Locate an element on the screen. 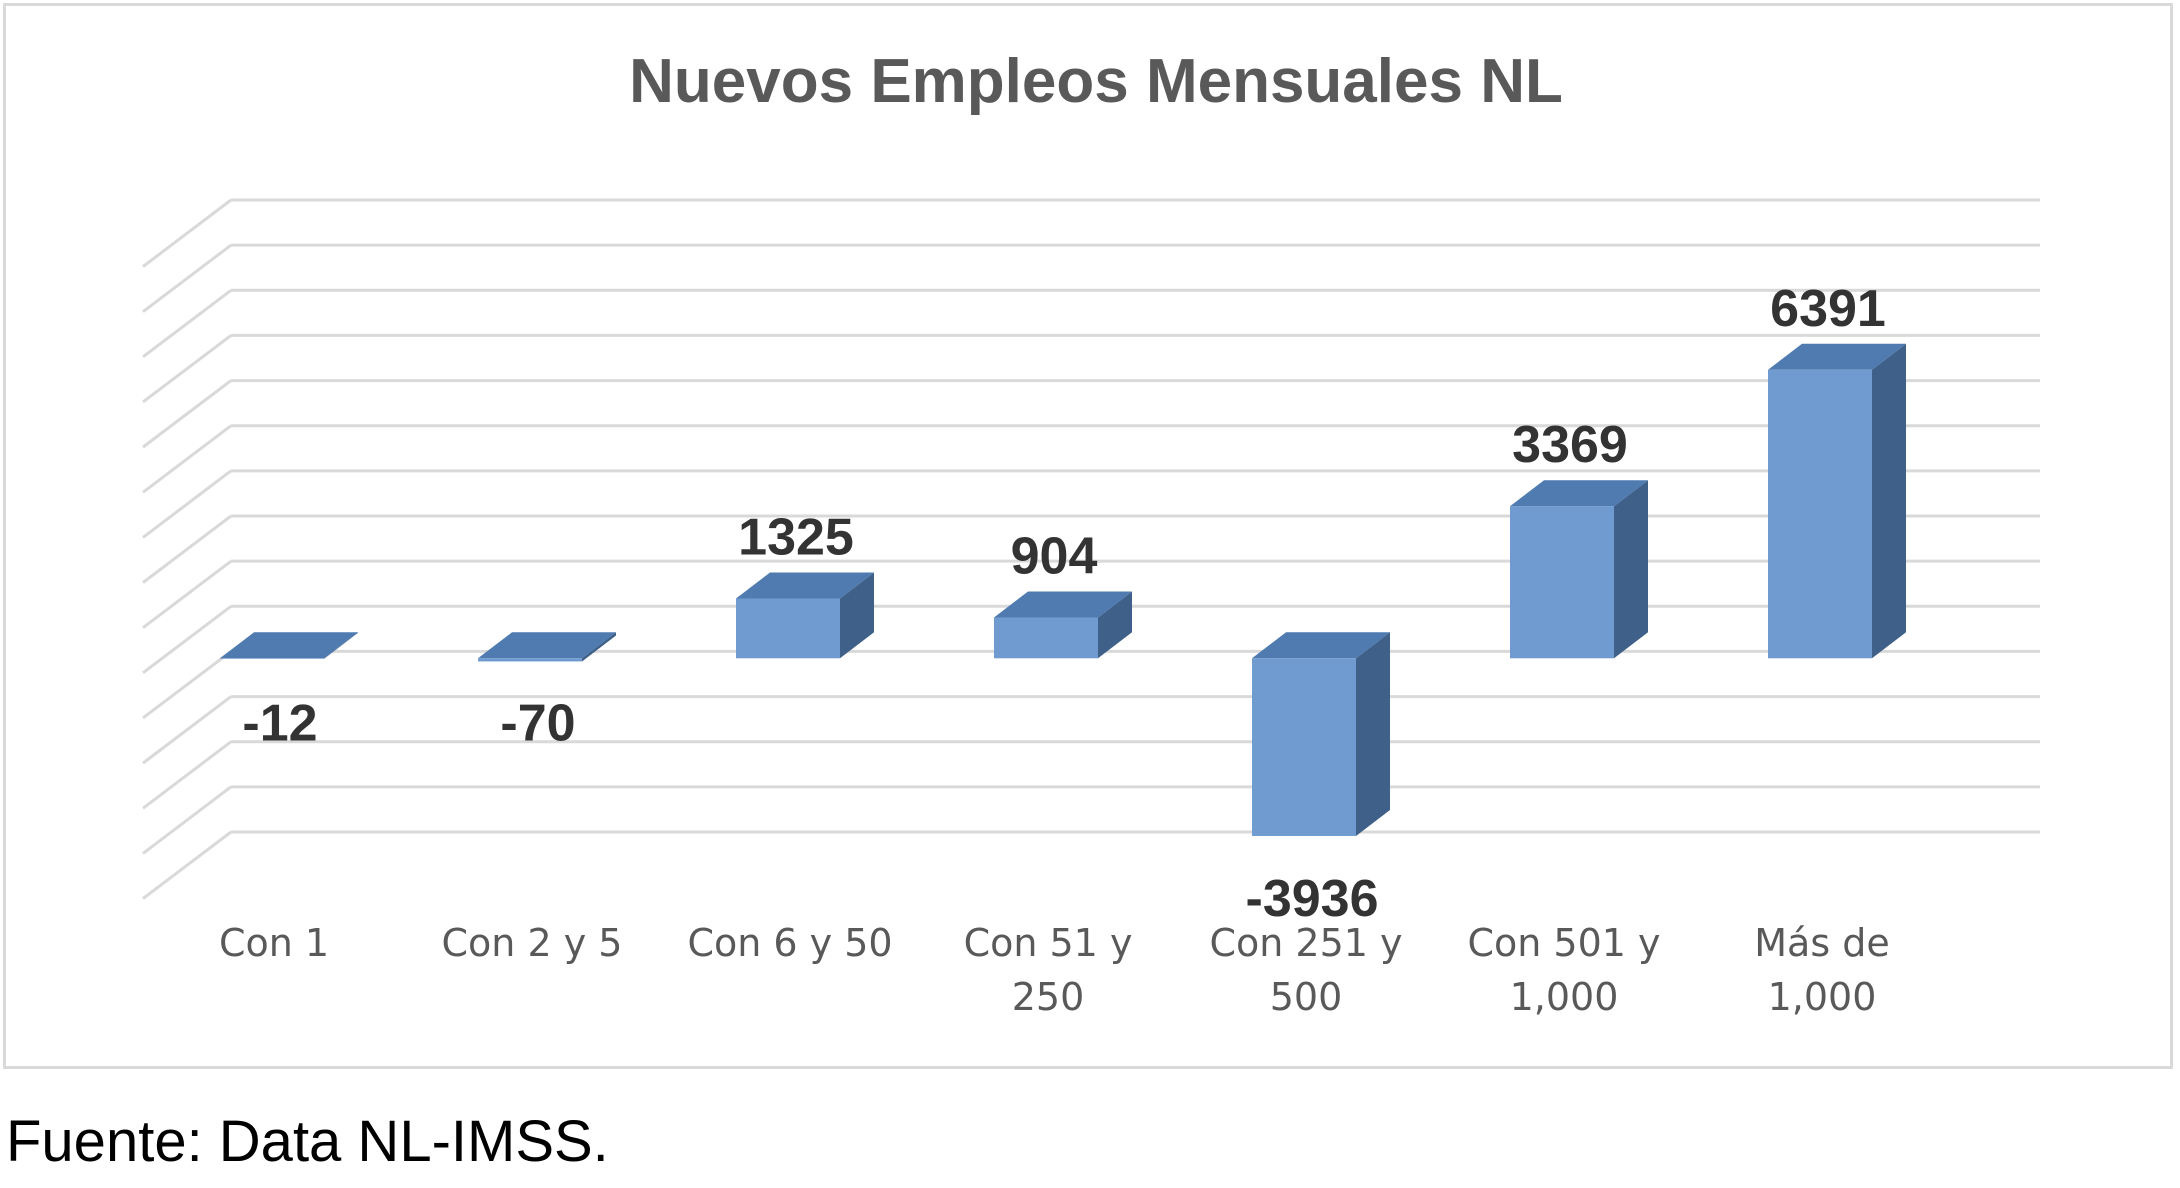 The width and height of the screenshot is (2180, 1188). source-note: Fuente: Data NL-IMSS. is located at coordinates (307, 1141).